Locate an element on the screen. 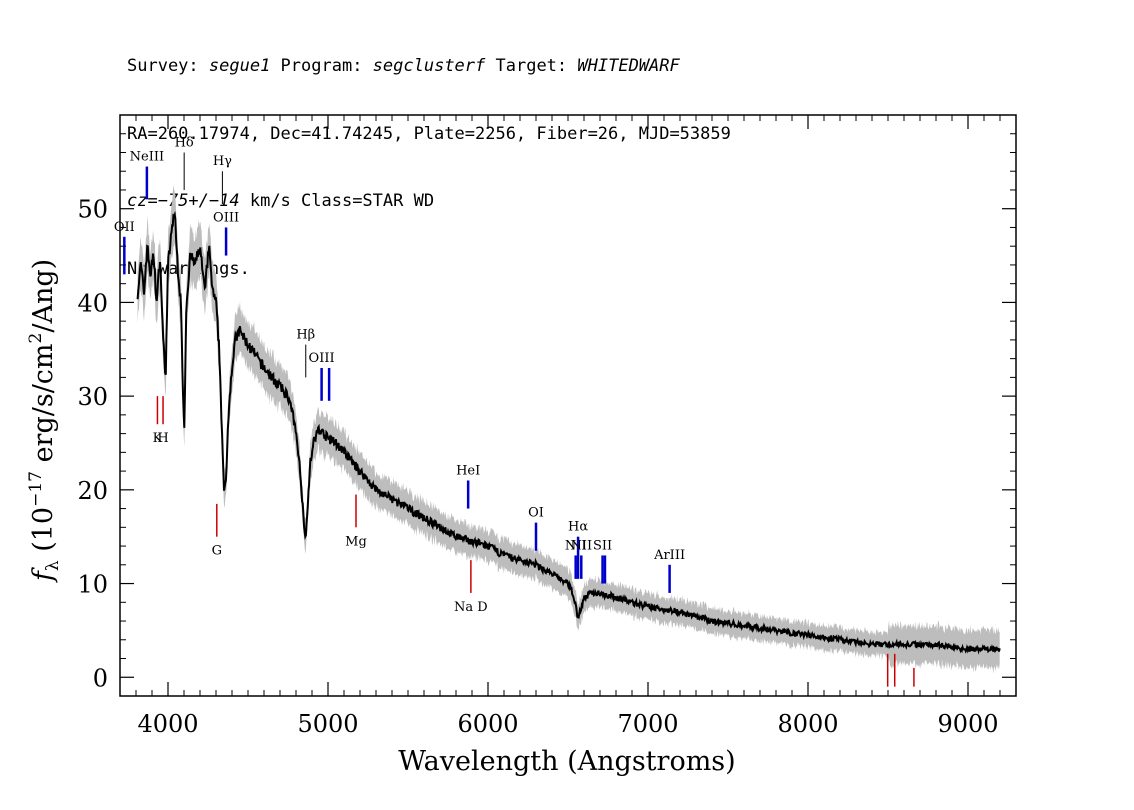 Image resolution: width=1134 pixels, height=810 pixels. balmer-line-label: Hγ is located at coordinates (222, 161).